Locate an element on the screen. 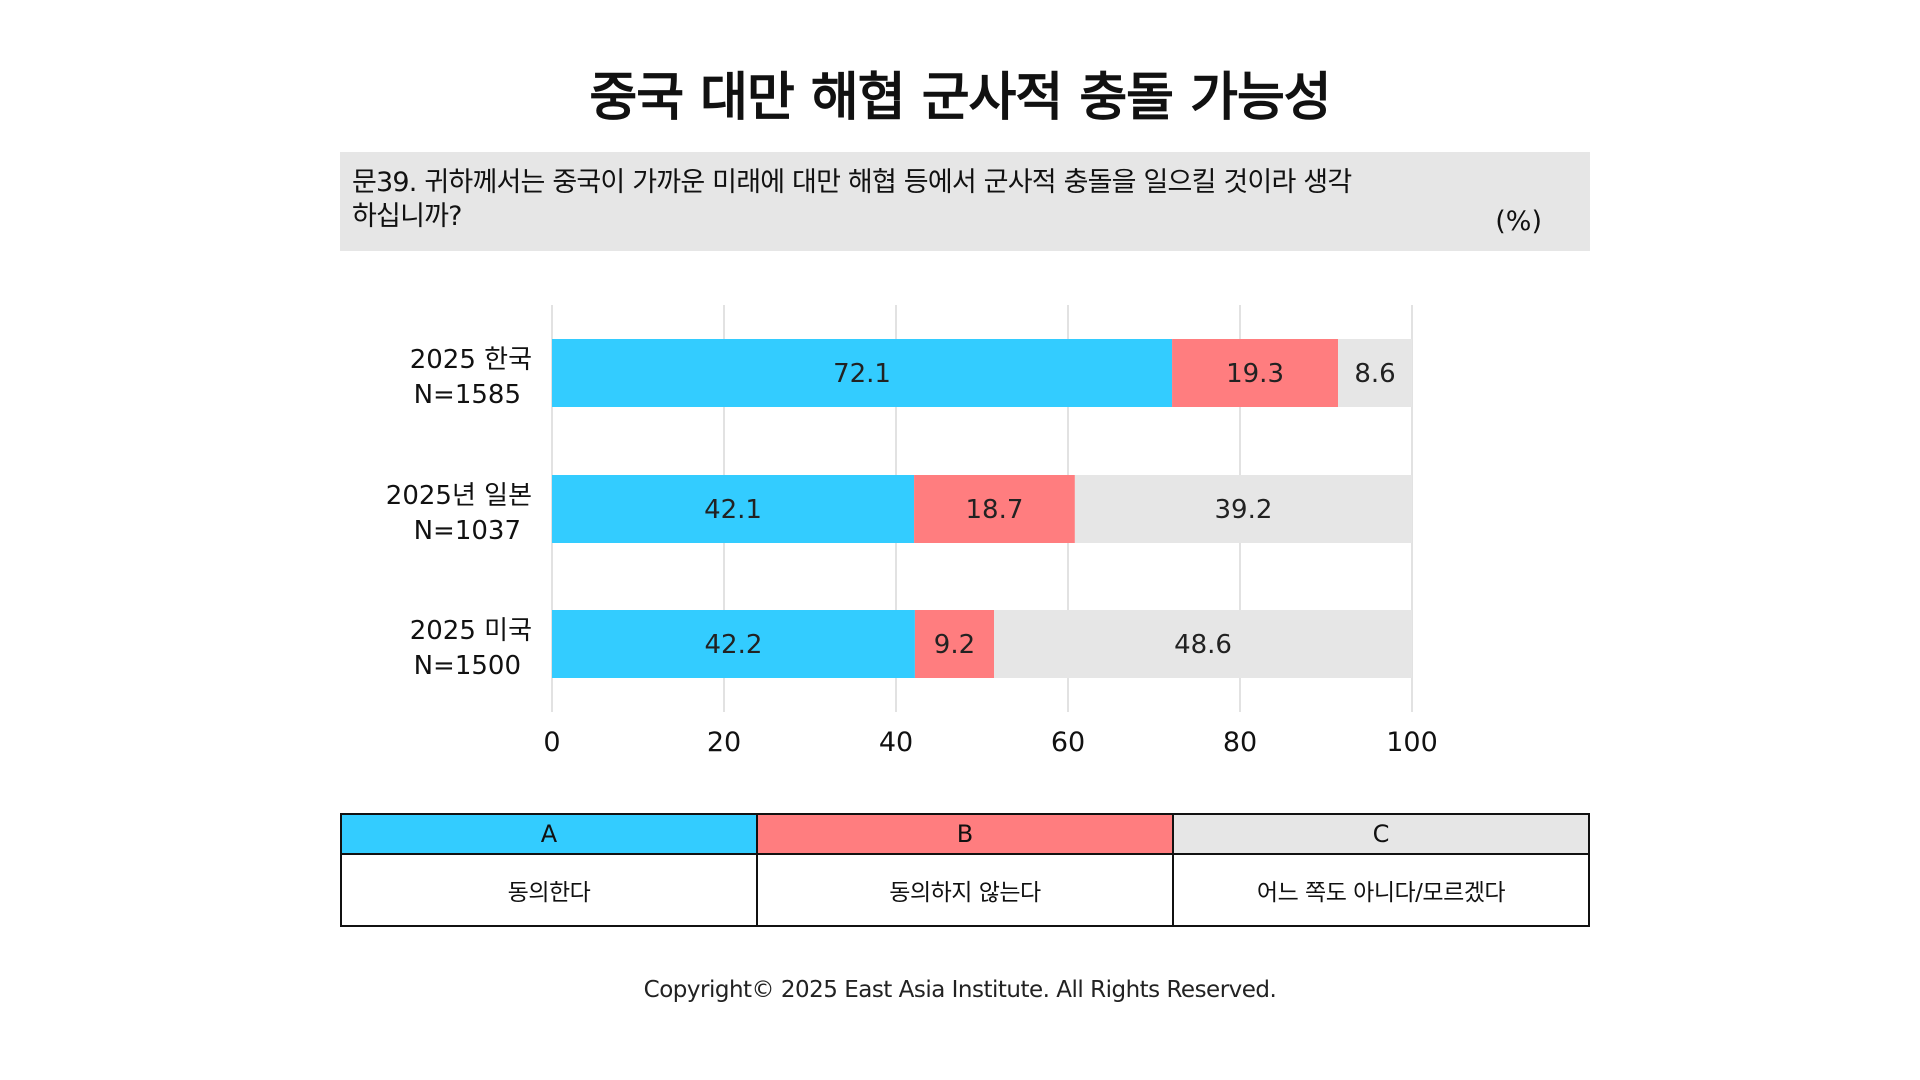  legend-label-c: 어느 쪽도 아니다/모르겠다 is located at coordinates (1381, 890).